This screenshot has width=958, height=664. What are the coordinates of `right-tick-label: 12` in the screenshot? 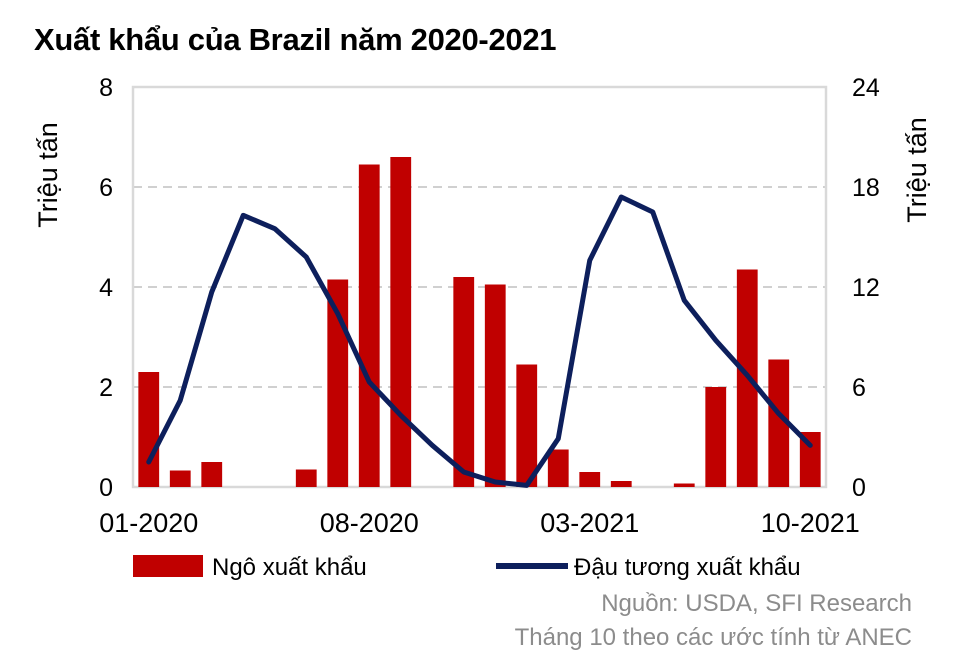 It's located at (866, 288).